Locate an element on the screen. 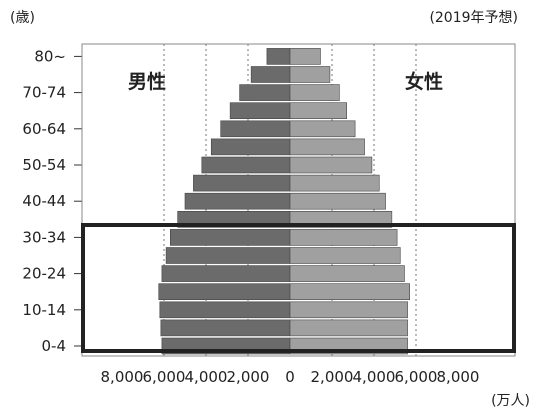  female-bar-80~ is located at coordinates (305, 56).